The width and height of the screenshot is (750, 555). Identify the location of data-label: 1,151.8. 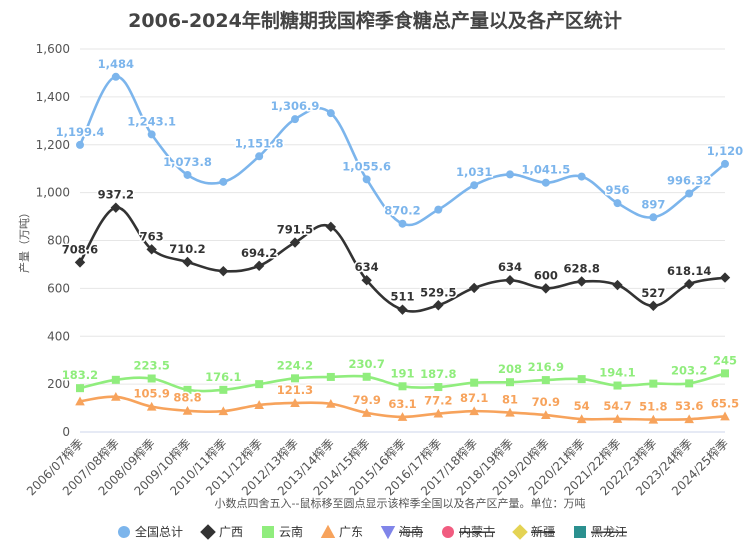
(259, 143).